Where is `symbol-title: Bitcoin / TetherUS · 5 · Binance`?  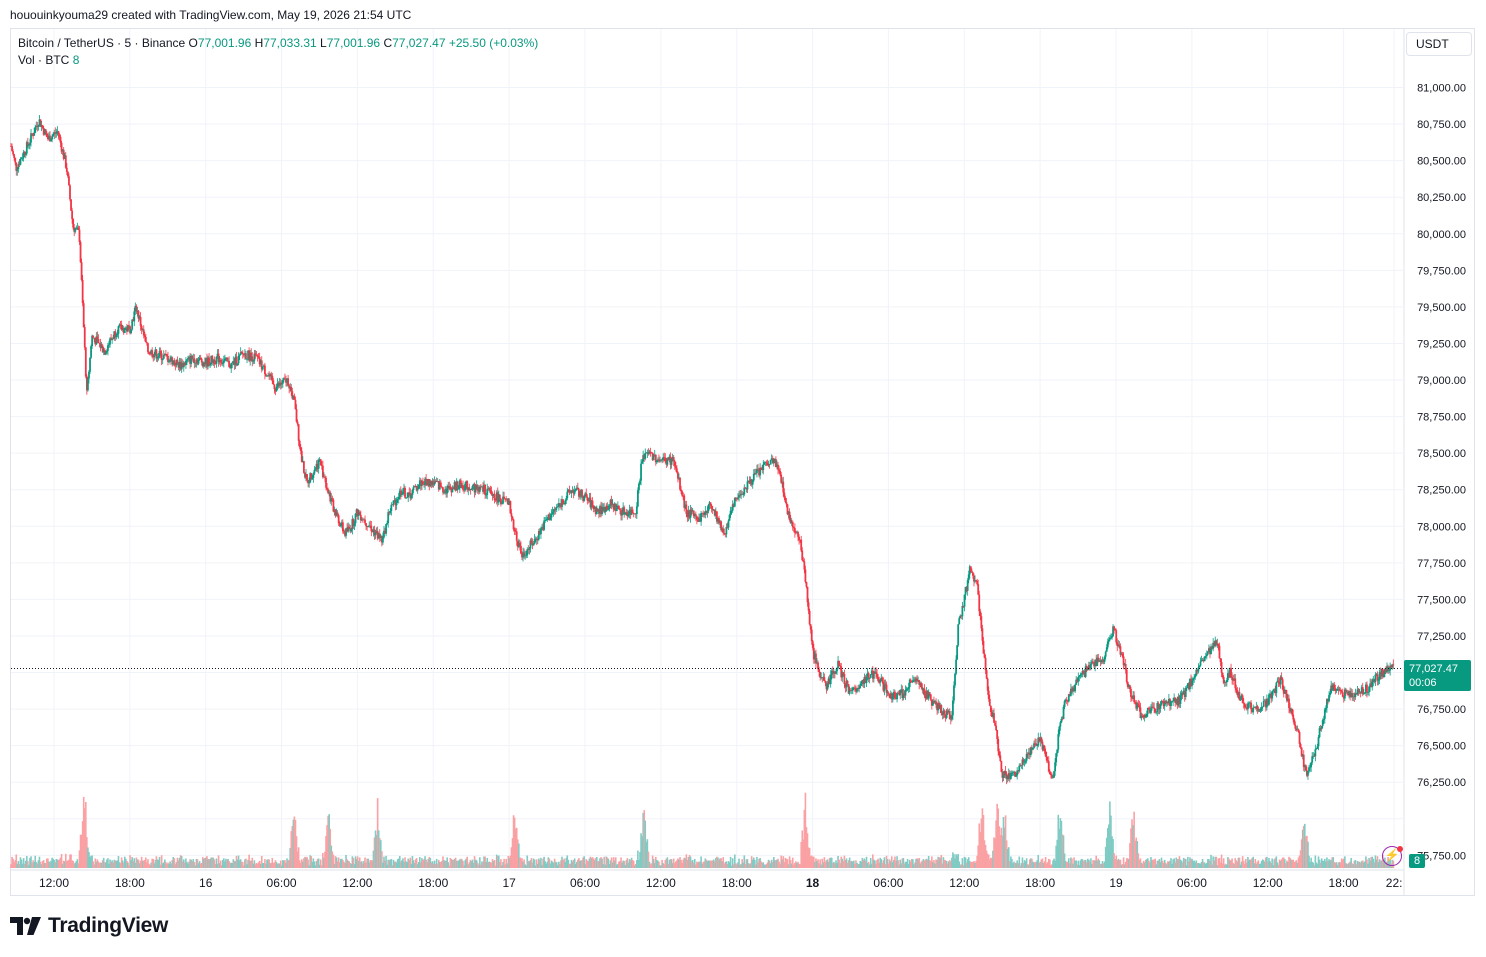 symbol-title: Bitcoin / TetherUS · 5 · Binance is located at coordinates (102, 43).